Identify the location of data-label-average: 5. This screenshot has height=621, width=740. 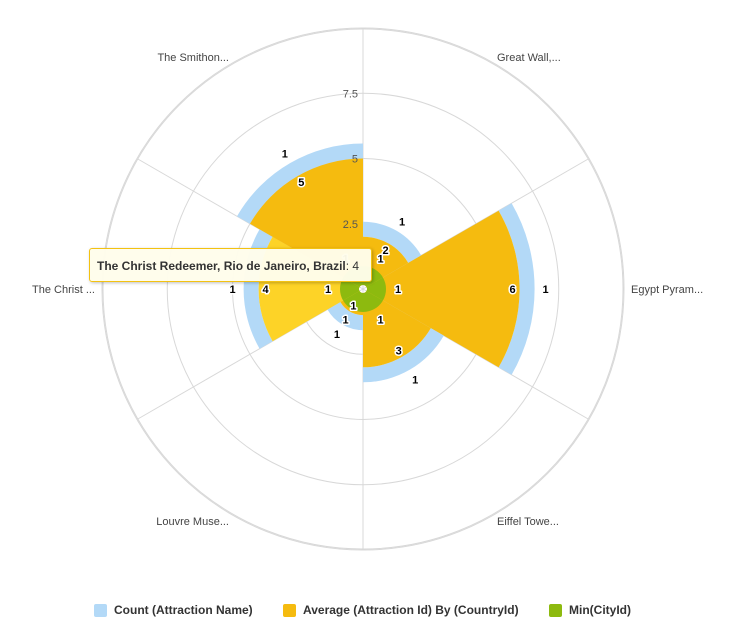
(301, 183).